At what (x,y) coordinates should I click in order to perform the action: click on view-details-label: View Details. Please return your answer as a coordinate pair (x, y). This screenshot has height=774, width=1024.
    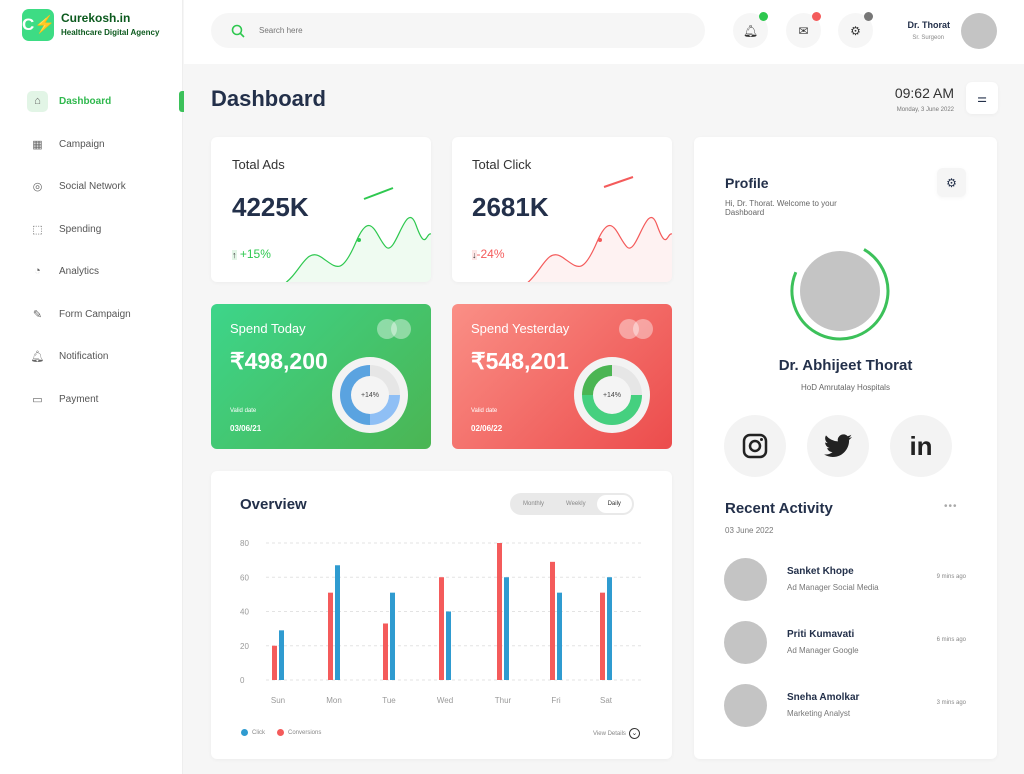
    Looking at the image, I should click on (609, 733).